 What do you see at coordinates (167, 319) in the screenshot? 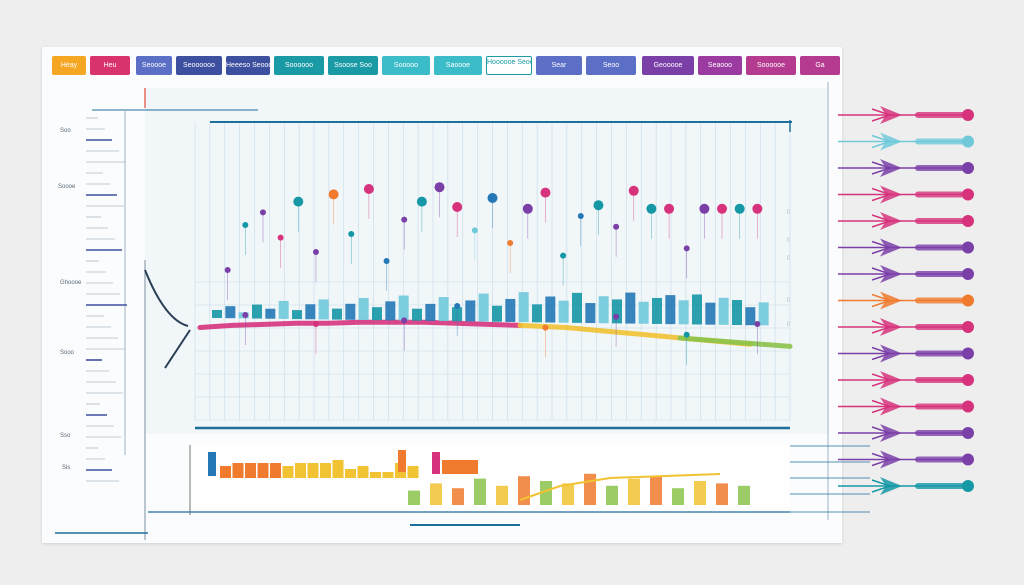
I see `bracket-arrow` at bounding box center [167, 319].